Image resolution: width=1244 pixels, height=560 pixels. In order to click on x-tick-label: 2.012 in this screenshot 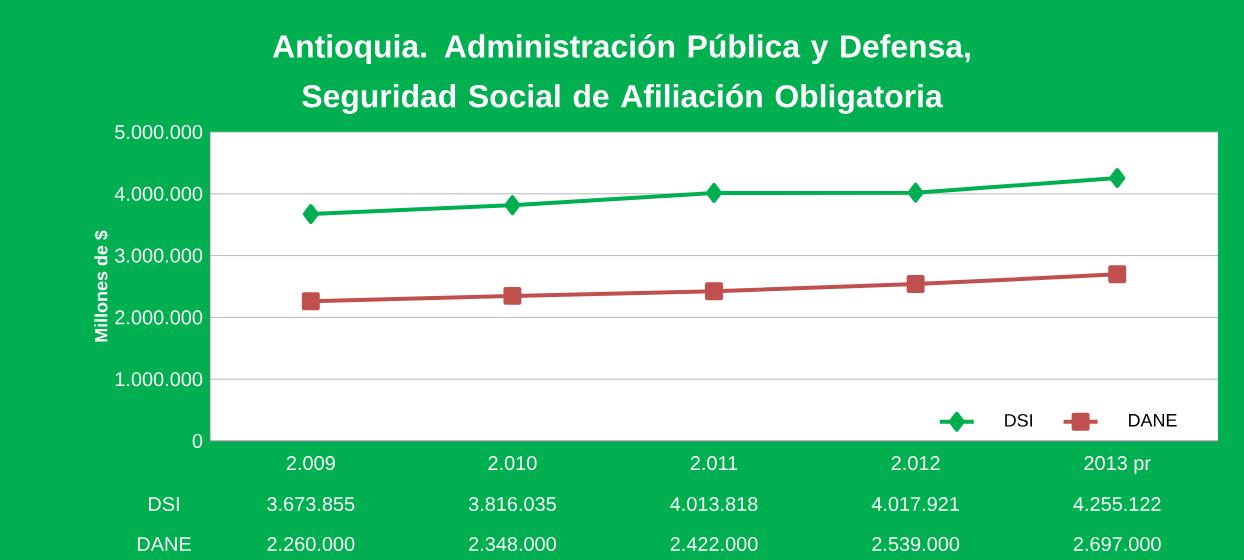, I will do `click(915, 463)`.